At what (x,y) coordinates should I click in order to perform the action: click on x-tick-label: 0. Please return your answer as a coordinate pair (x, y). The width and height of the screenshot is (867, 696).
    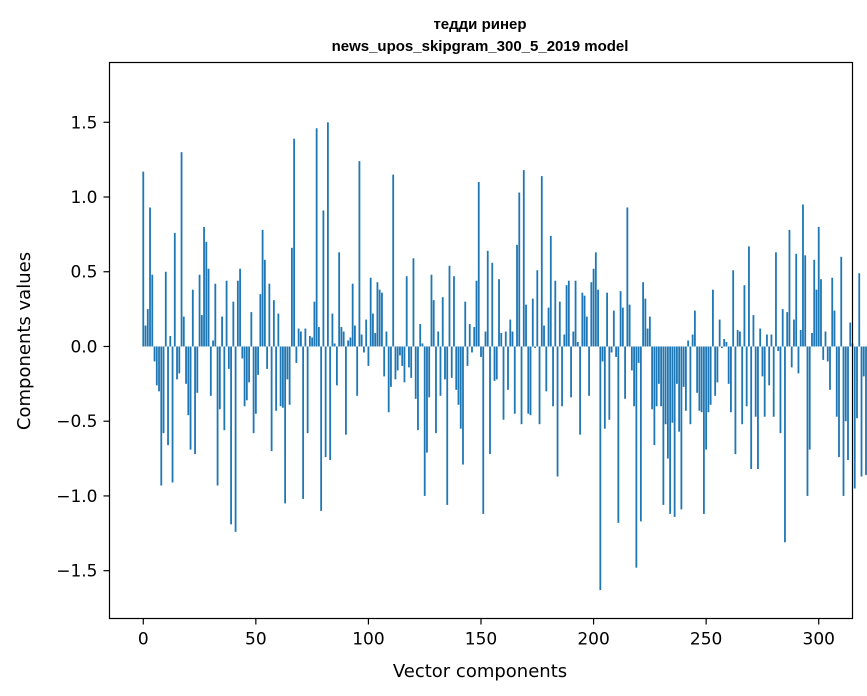
    Looking at the image, I should click on (143, 640).